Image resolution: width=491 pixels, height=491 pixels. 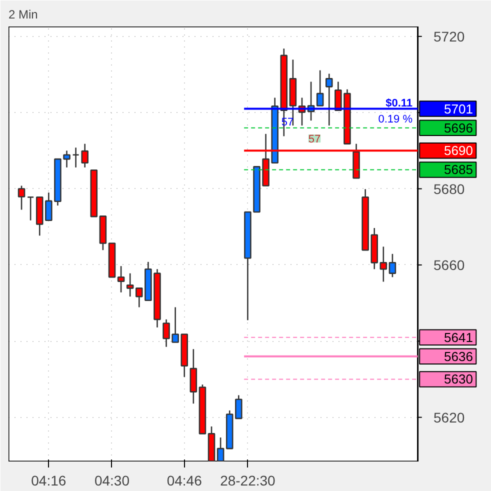 I want to click on ref-line-label: 5690, so click(x=458, y=150).